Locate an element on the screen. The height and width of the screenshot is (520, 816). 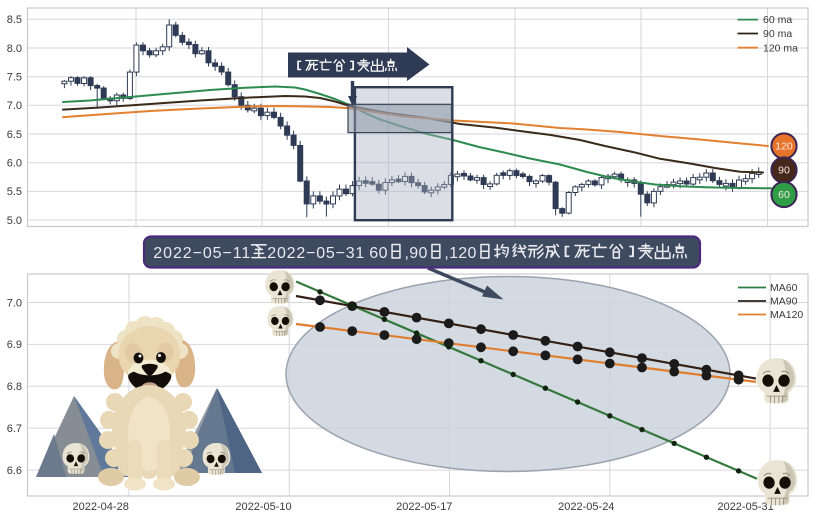
svg-text: 7.5 is located at coordinates (14, 78).